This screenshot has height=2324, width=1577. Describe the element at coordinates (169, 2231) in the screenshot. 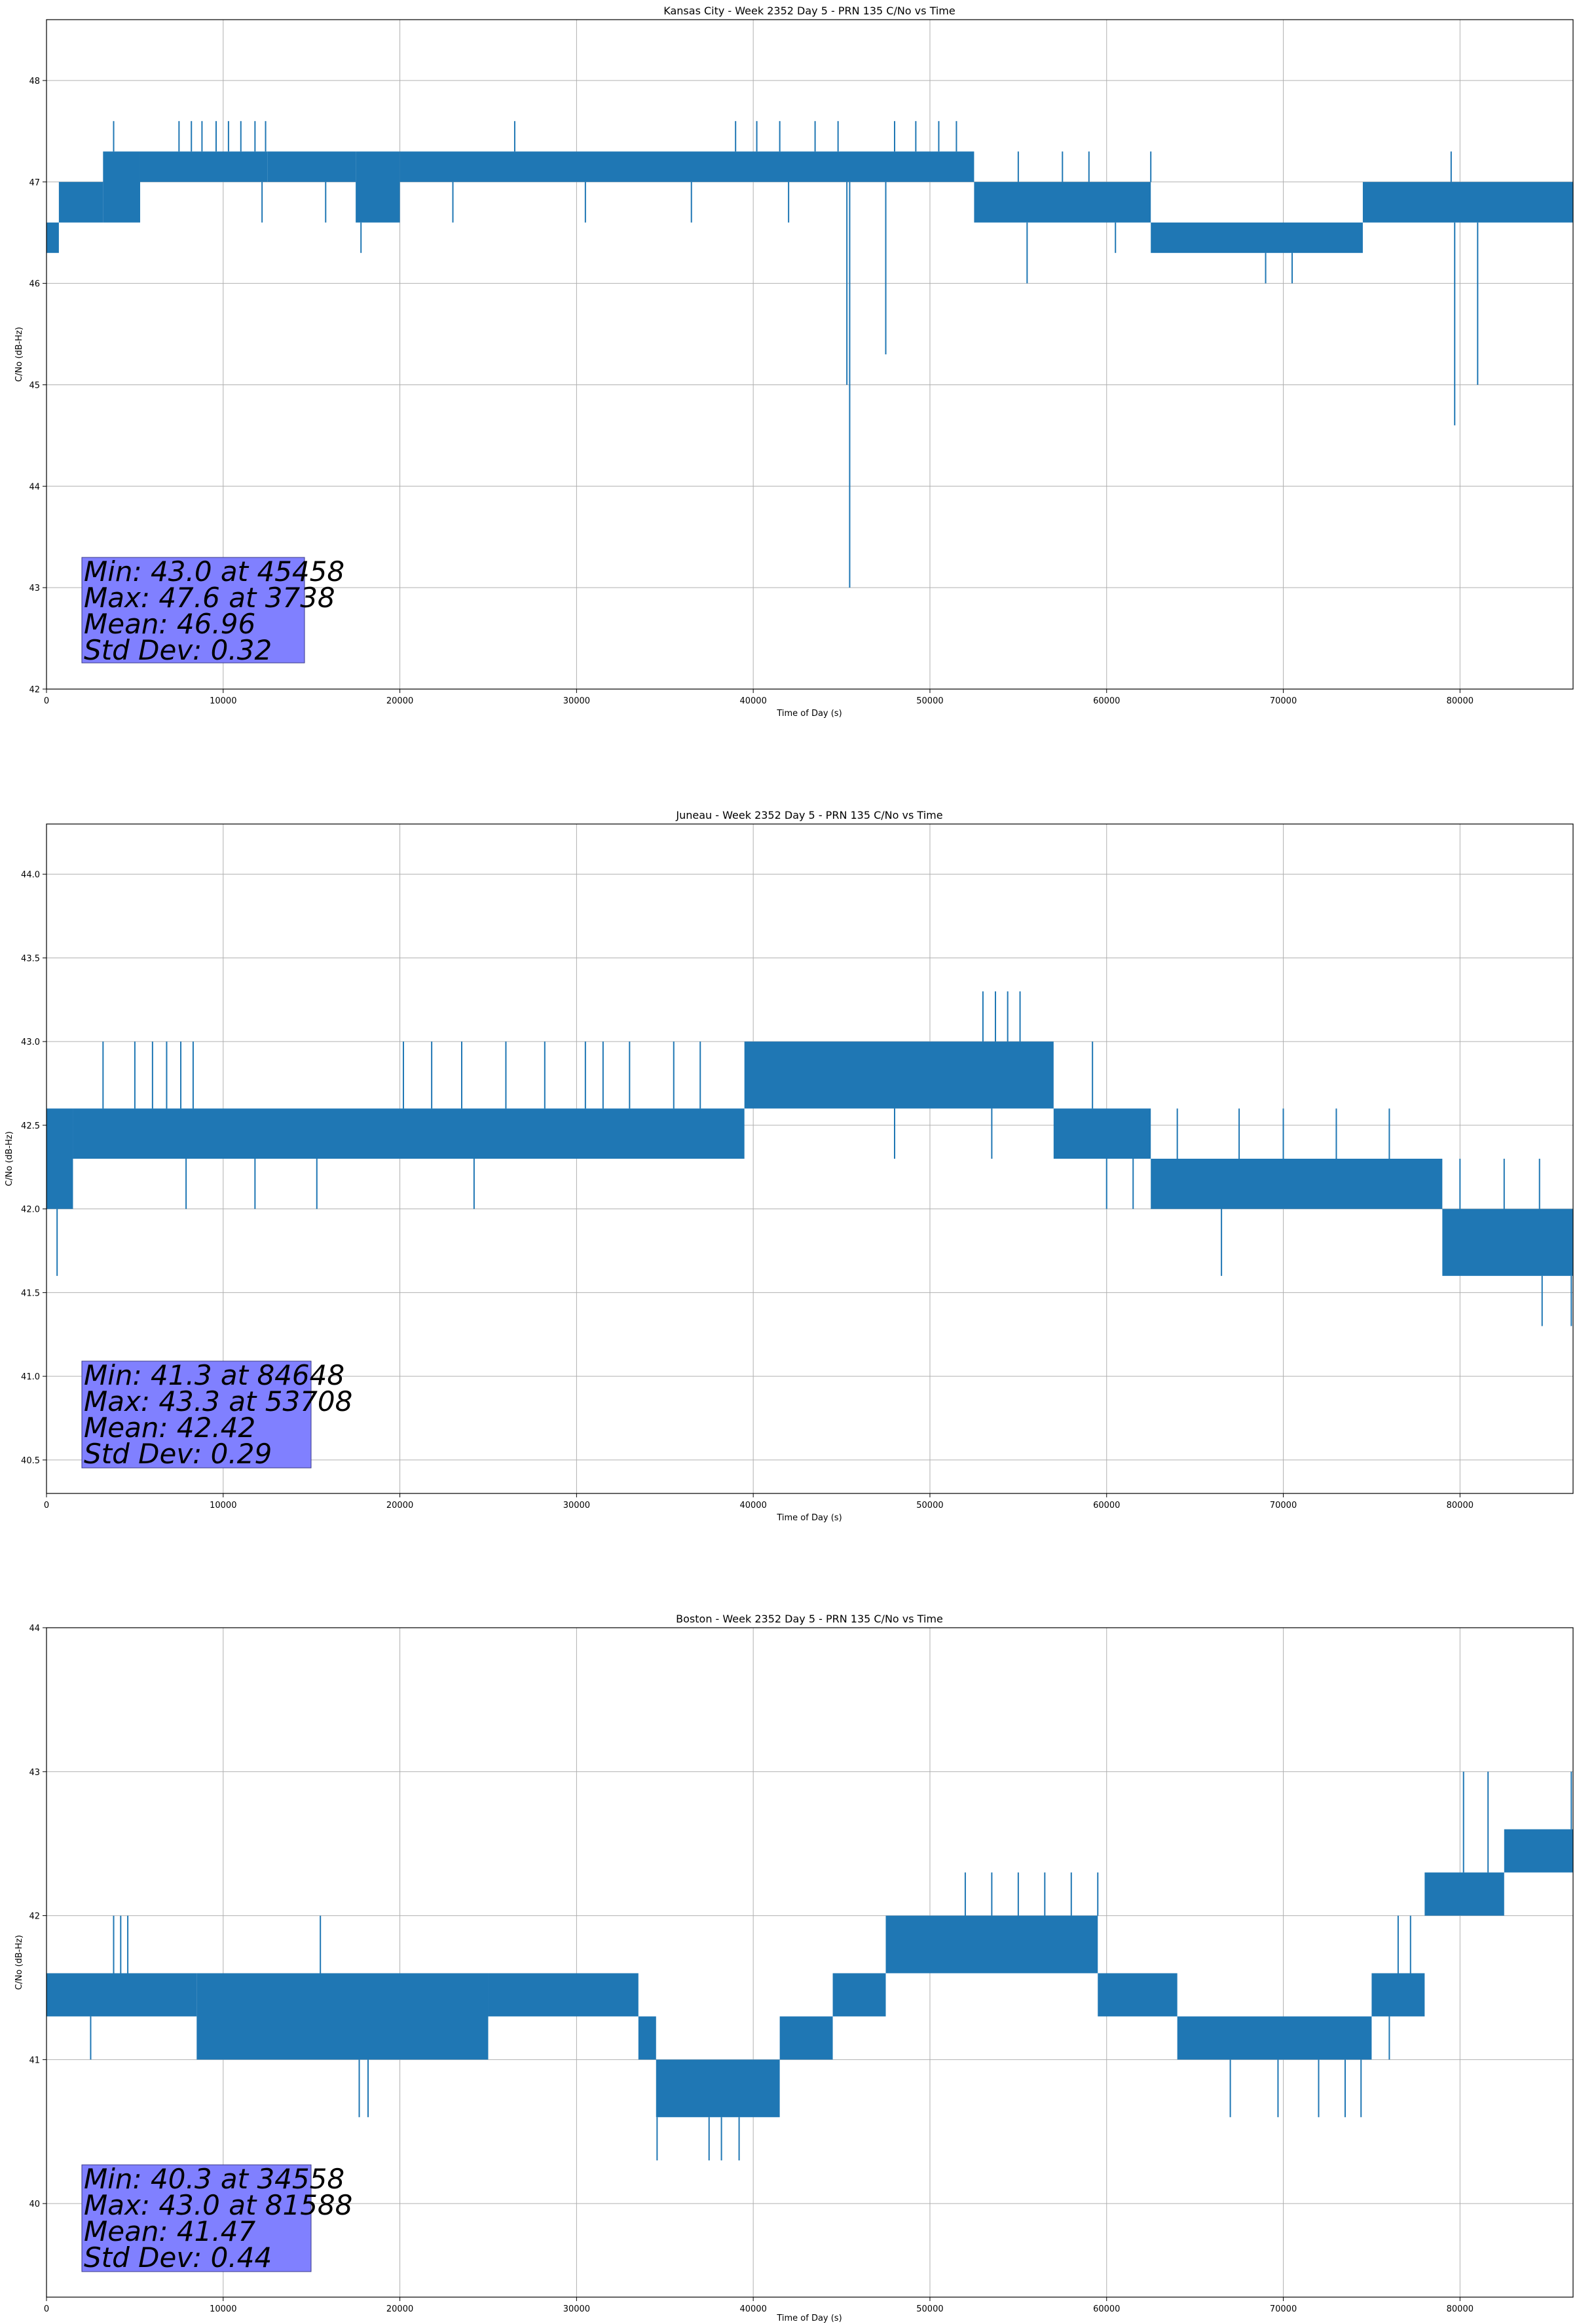

I see `stats-mean: Mean: 41.47` at that location.